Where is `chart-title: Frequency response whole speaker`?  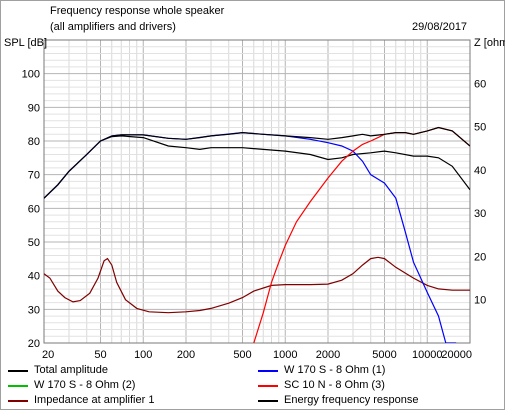 chart-title: Frequency response whole speaker is located at coordinates (137, 11).